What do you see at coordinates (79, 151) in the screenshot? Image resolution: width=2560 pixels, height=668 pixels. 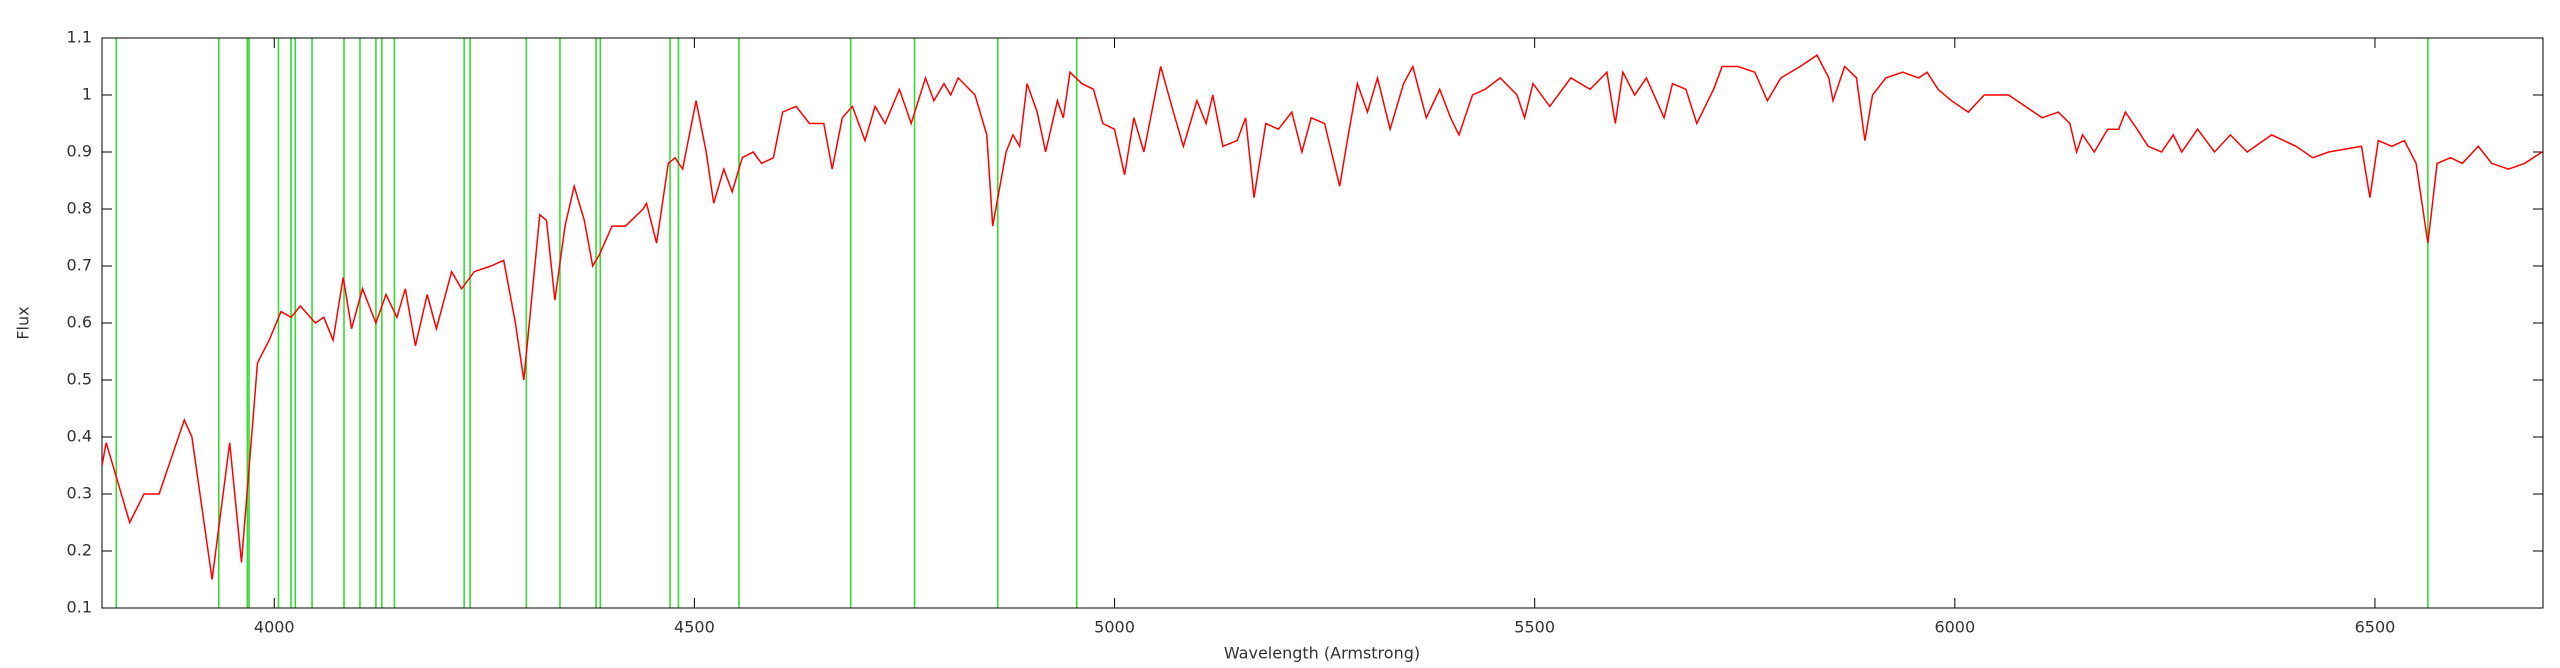 I see `y-tick-label: 0.9` at bounding box center [79, 151].